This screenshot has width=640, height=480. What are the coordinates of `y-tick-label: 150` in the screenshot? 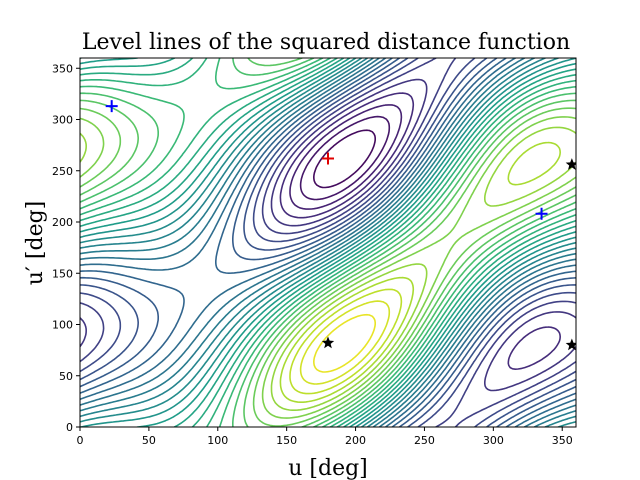 It's located at (62, 273).